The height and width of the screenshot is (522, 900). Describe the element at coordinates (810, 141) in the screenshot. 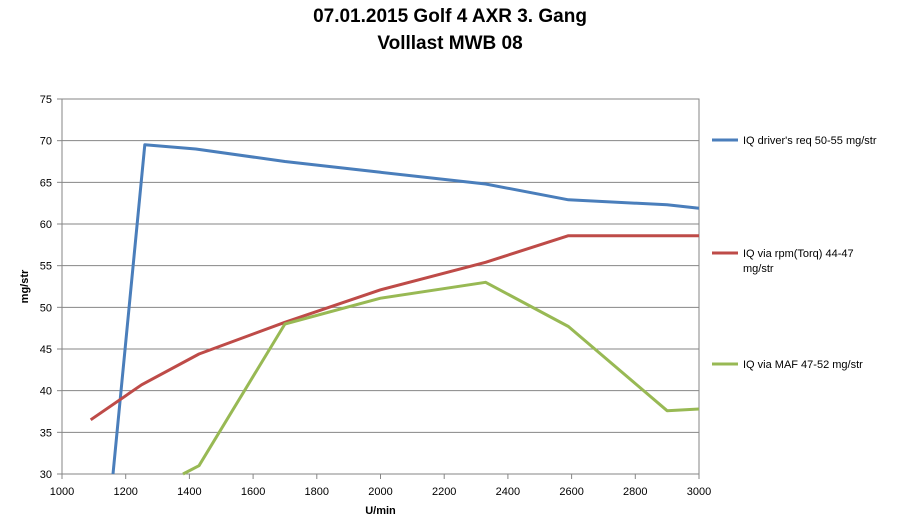

I see `legend-label: IQ driver's req 50-55 mg/str` at that location.